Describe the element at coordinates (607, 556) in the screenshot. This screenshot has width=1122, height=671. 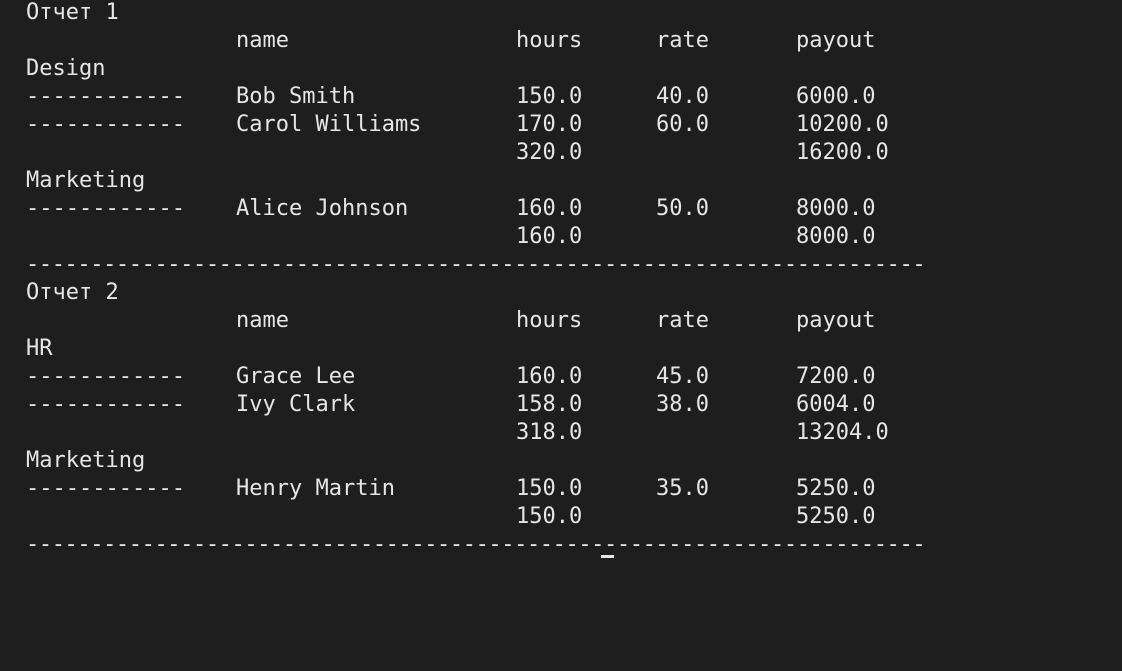
I see `terminal-cursor` at that location.